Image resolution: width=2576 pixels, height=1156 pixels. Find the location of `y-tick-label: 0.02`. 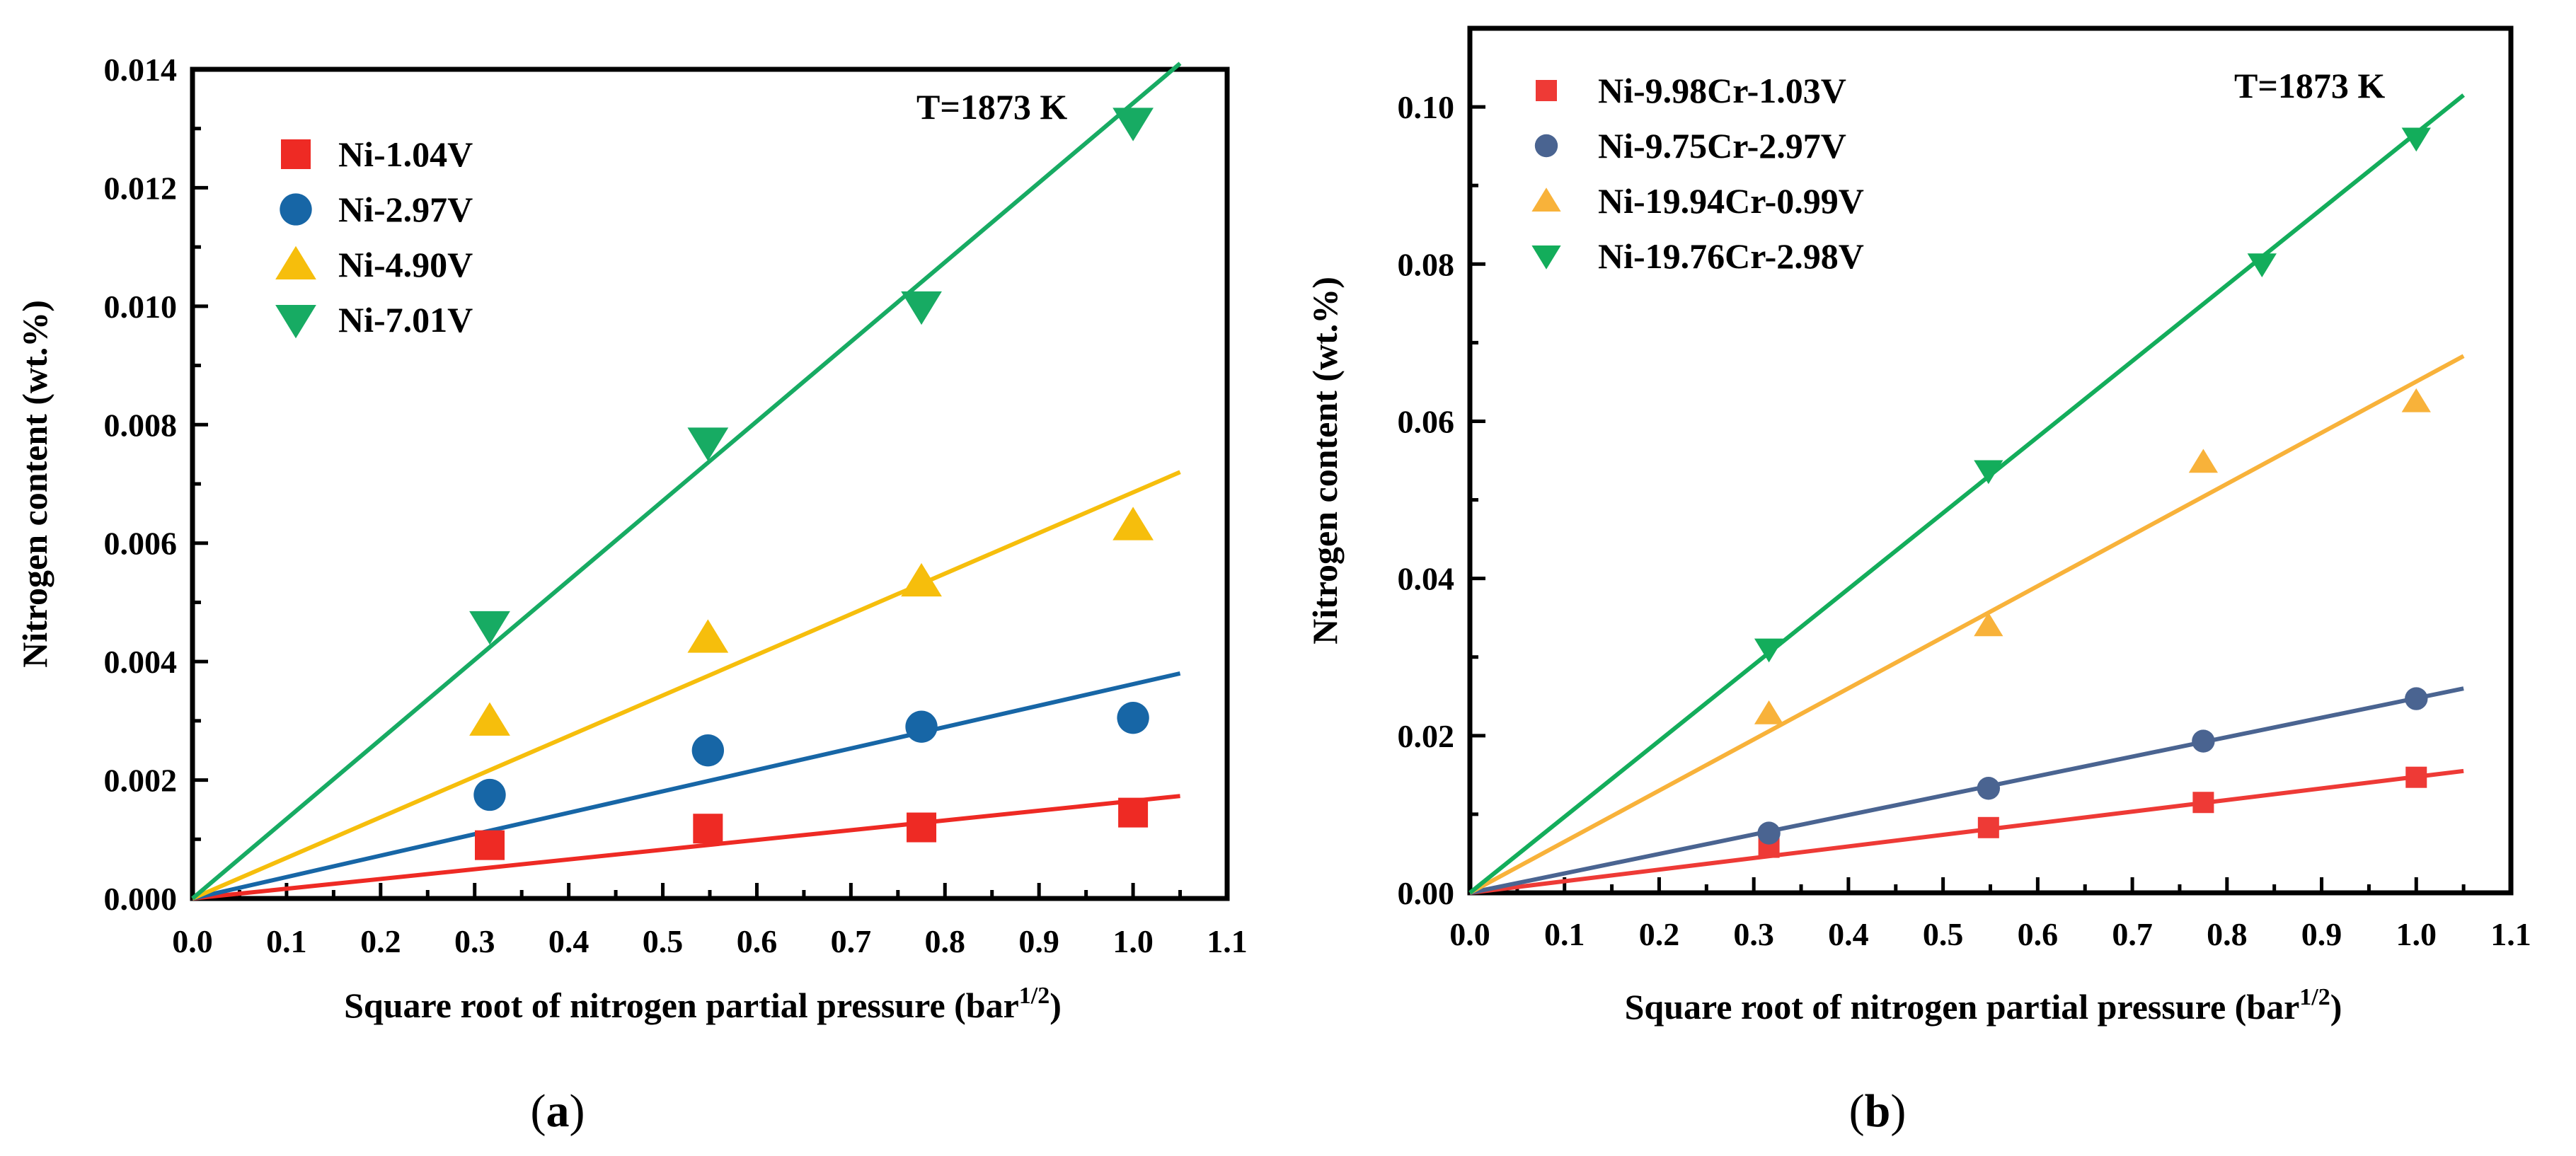

y-tick-label: 0.02 is located at coordinates (1427, 736).